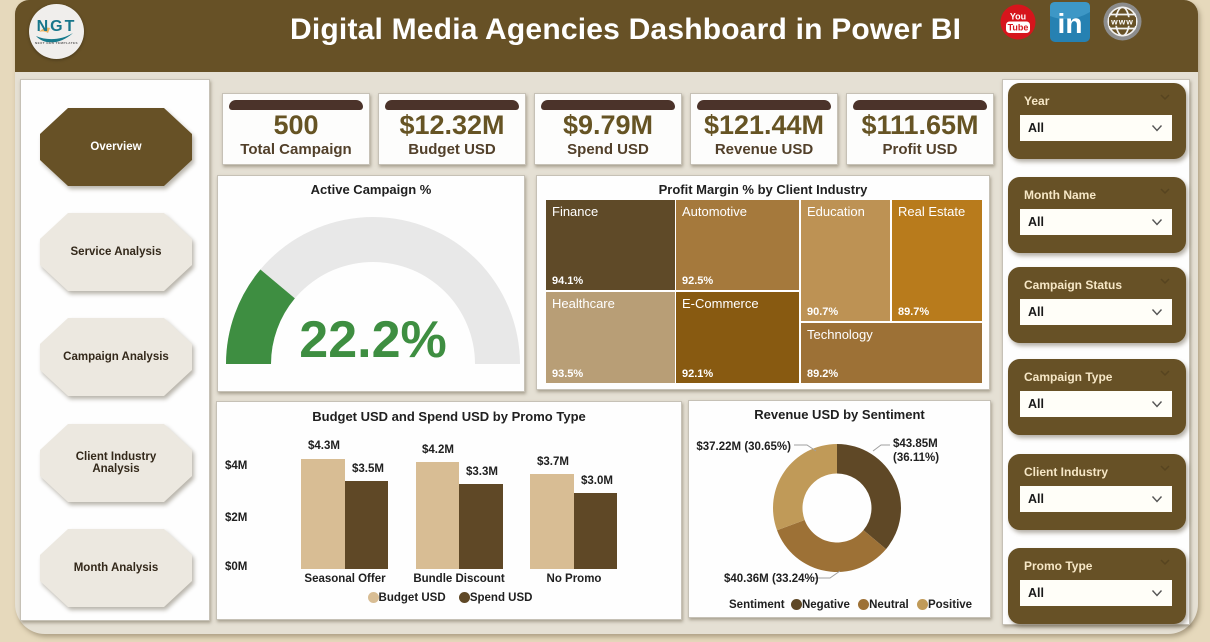 Image resolution: width=1210 pixels, height=642 pixels. I want to click on svg-text: in, so click(1070, 23).